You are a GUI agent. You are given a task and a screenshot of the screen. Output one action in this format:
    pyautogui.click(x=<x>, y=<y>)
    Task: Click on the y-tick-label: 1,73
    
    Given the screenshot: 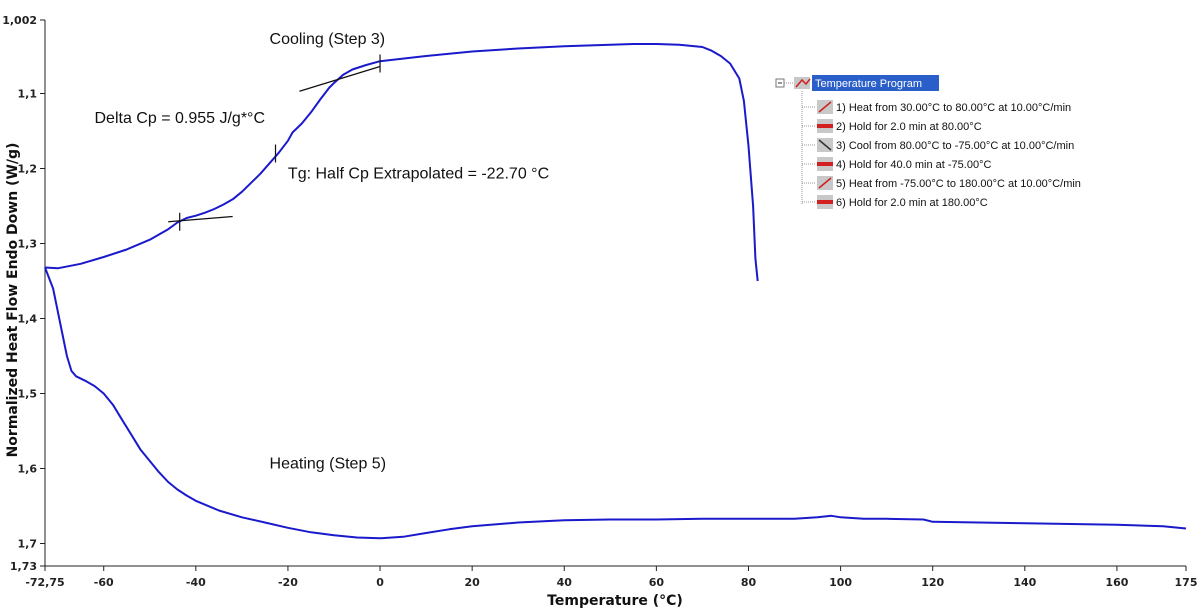 What is the action you would take?
    pyautogui.click(x=23, y=566)
    